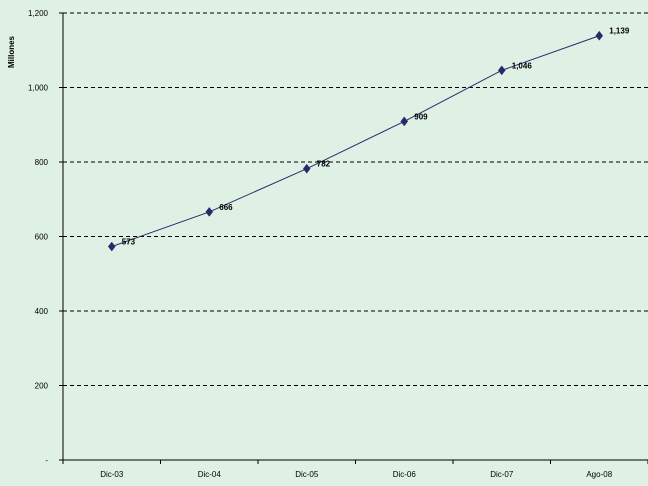  Describe the element at coordinates (502, 474) in the screenshot. I see `x-tick-label: Dic-07` at that location.